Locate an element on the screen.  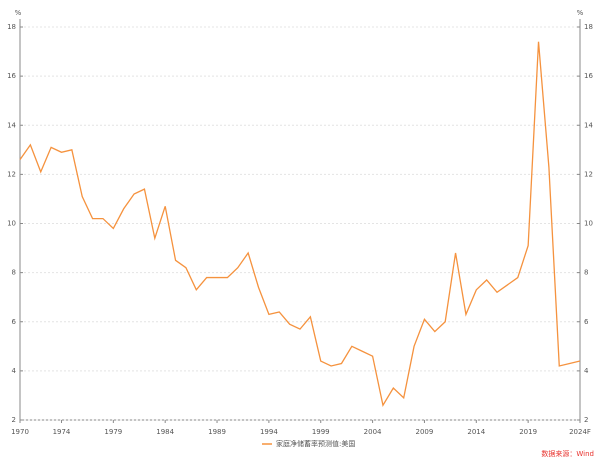
x-tick-label: 1979 is located at coordinates (113, 432).